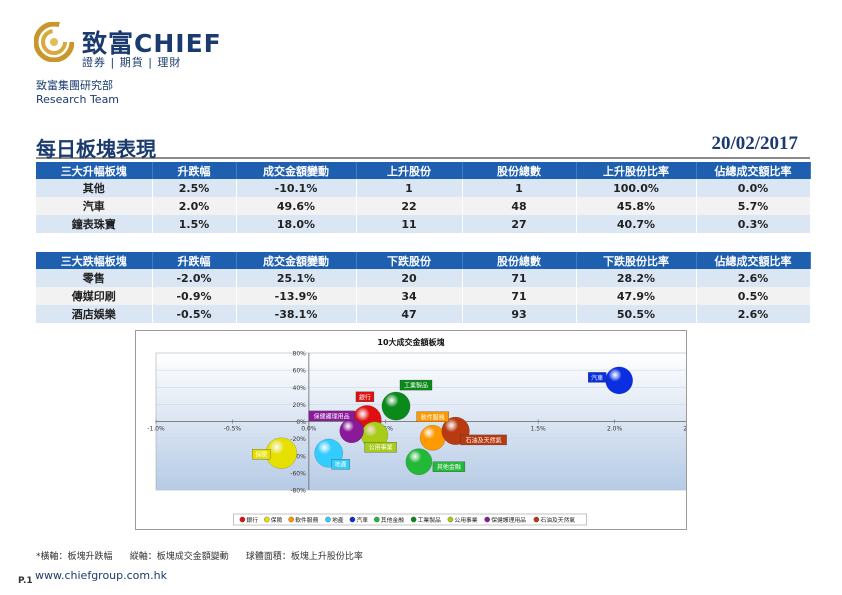 The width and height of the screenshot is (842, 595). What do you see at coordinates (338, 520) in the screenshot?
I see `legend-entry: 地產` at bounding box center [338, 520].